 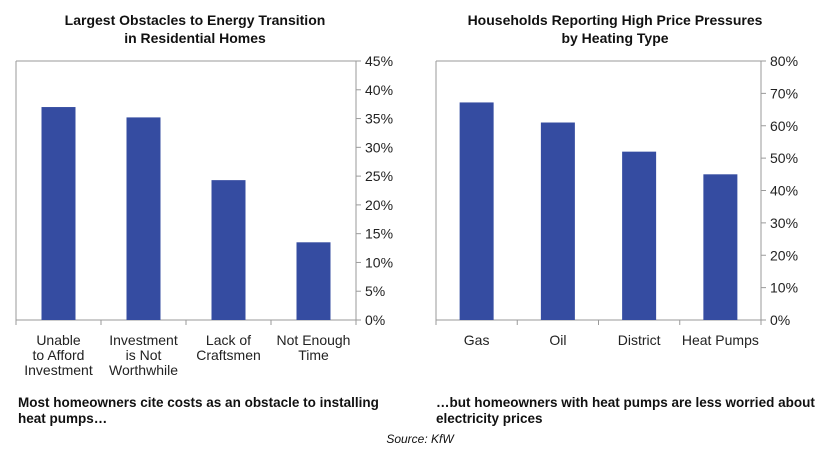 I want to click on right-y-tick-label: 40%, so click(x=784, y=191).